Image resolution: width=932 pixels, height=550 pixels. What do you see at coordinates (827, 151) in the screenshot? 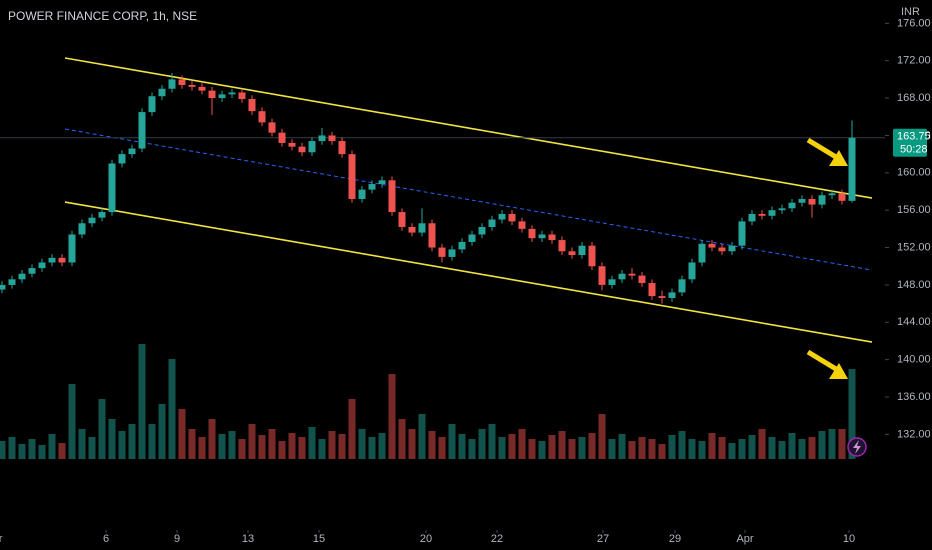
I see `arrow` at bounding box center [827, 151].